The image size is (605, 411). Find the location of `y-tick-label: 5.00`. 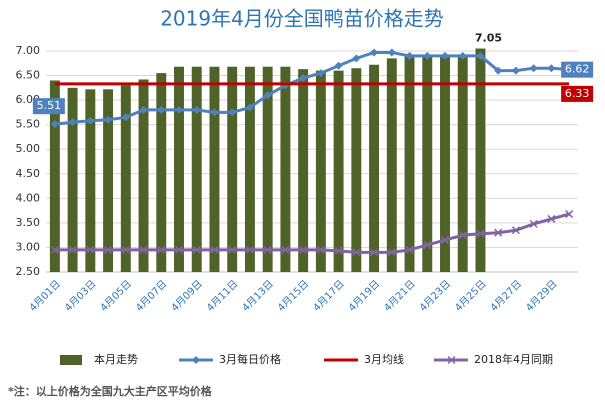

y-tick-label: 5.00 is located at coordinates (28, 148).